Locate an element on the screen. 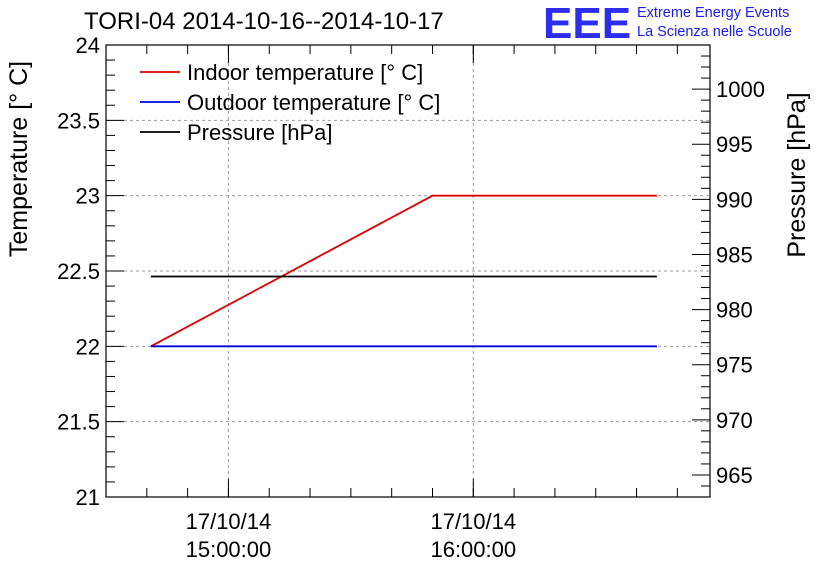 This screenshot has height=572, width=836. y-axis-title: Temperature [° C] is located at coordinates (19, 159).